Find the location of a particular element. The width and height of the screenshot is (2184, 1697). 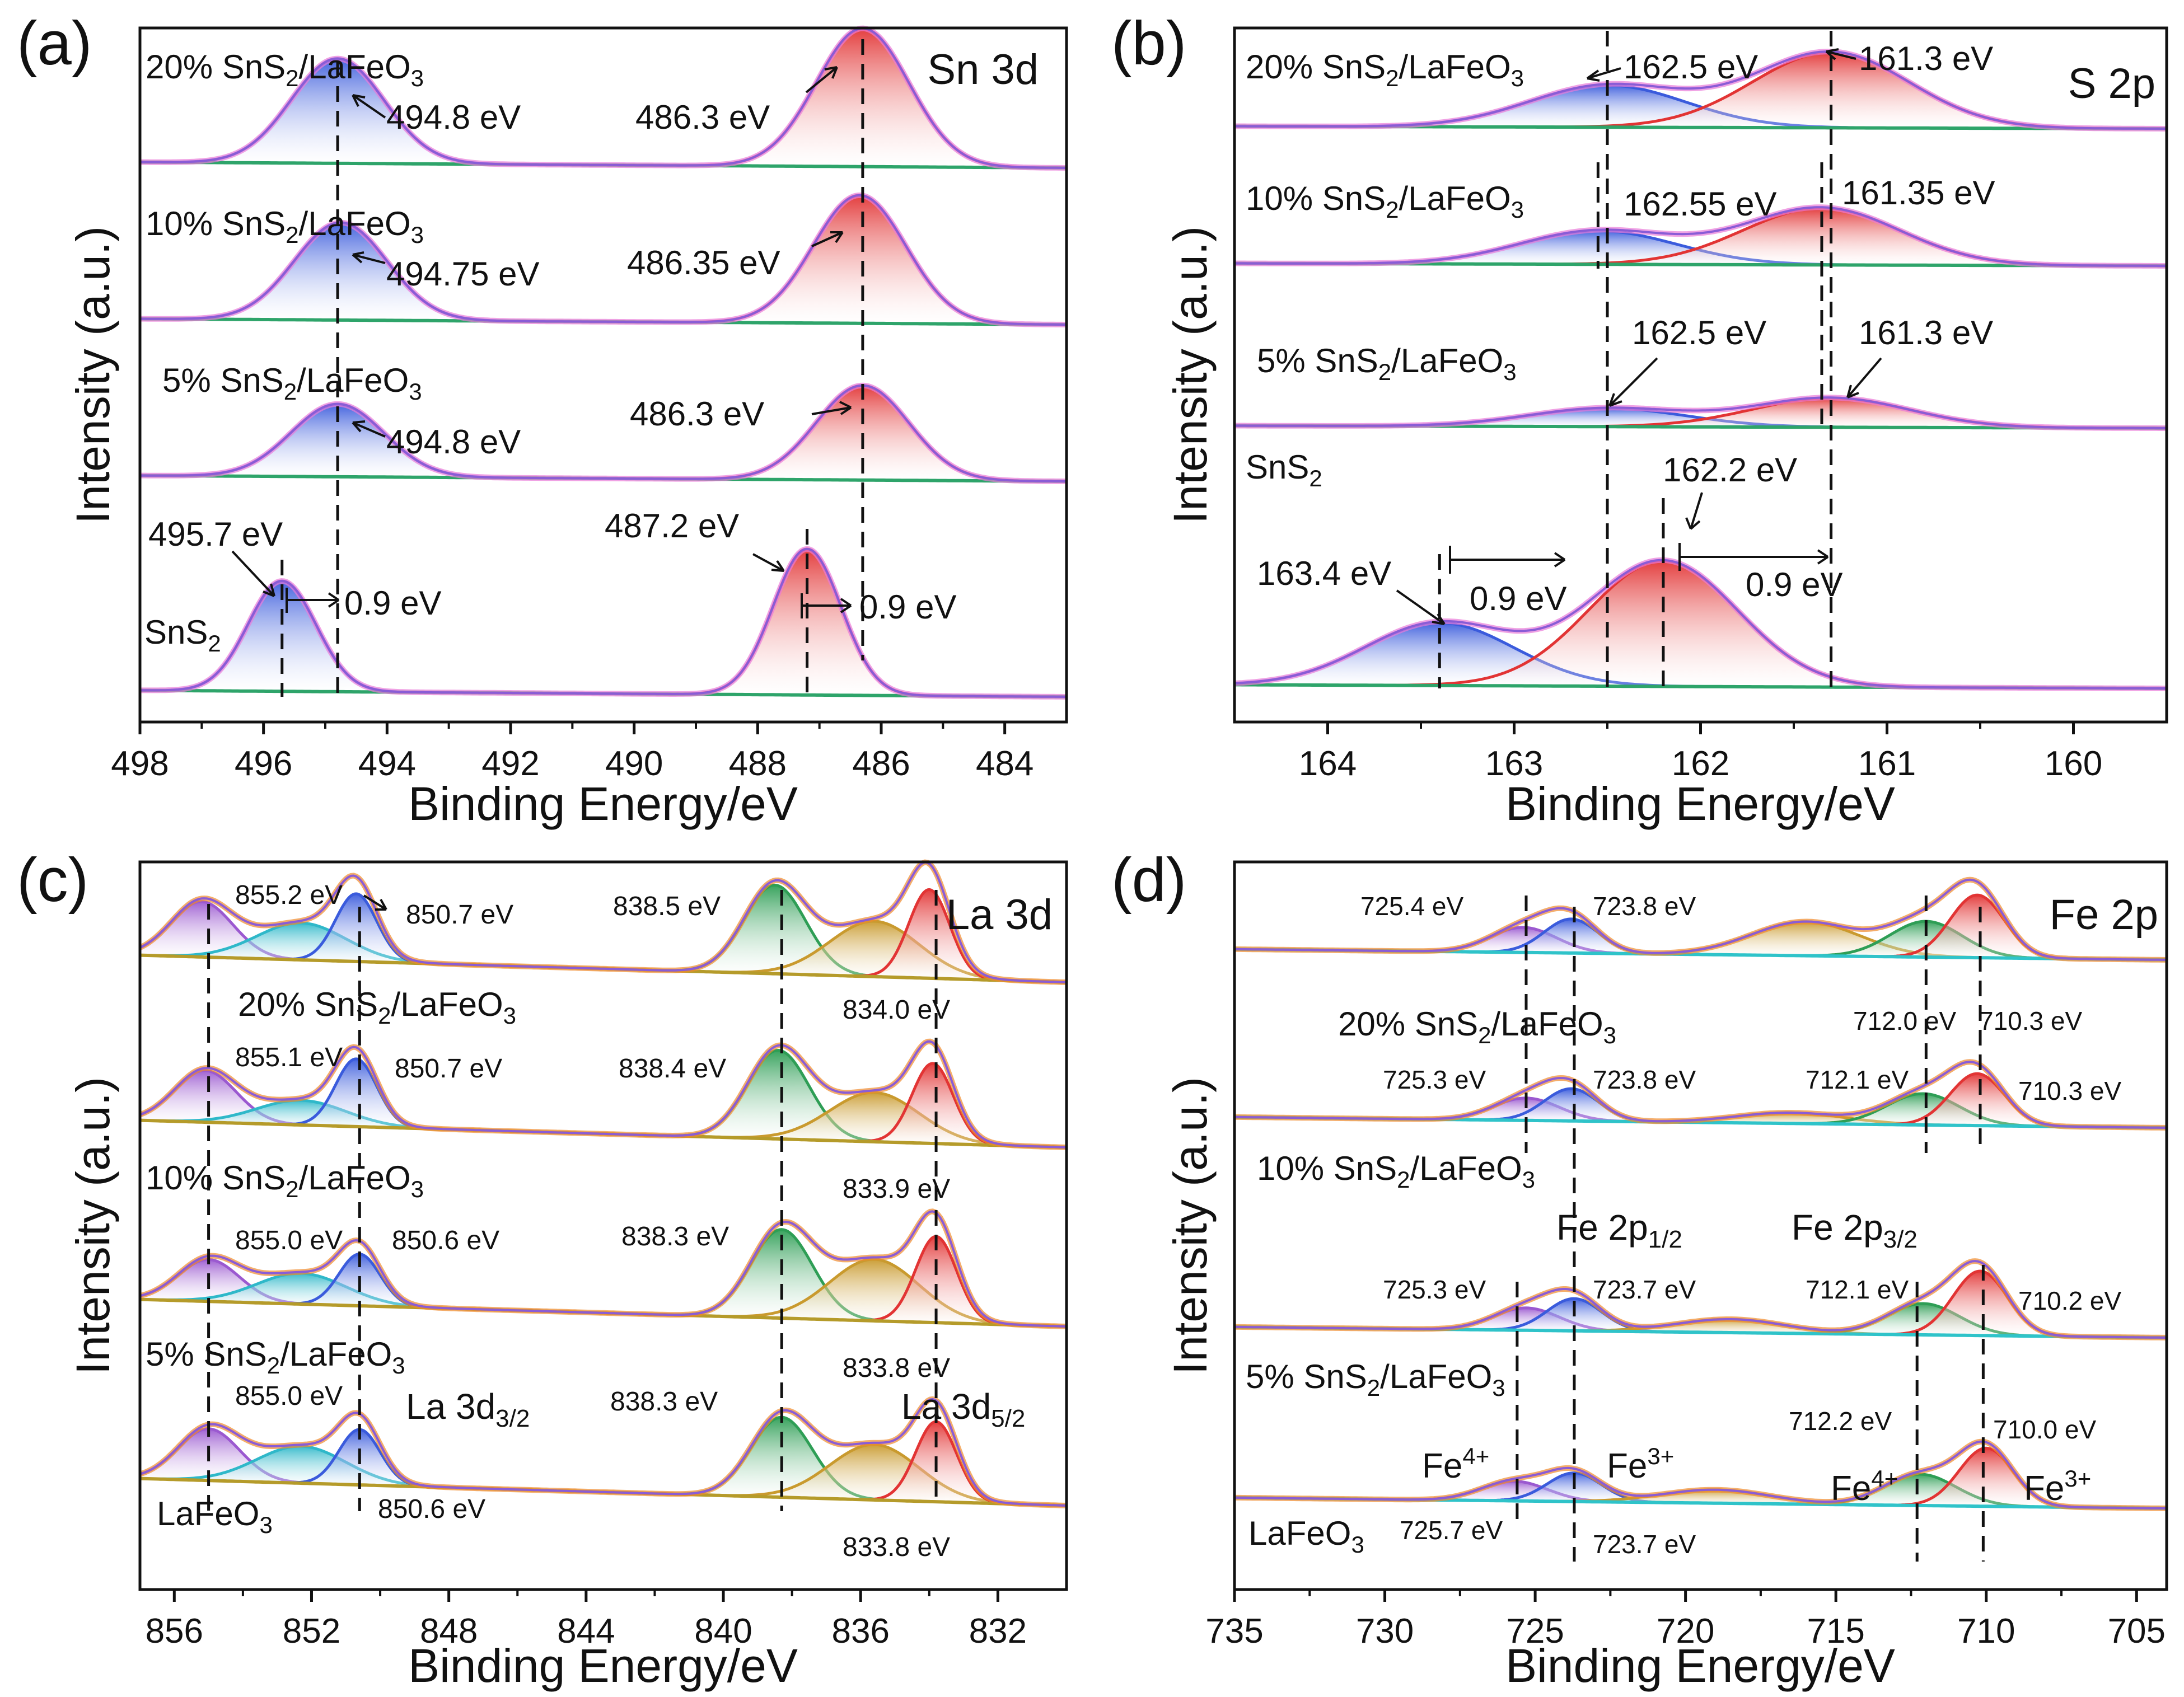

panel-c-ticks: 856 852 848 844 840 836 832 is located at coordinates (586, 1621).